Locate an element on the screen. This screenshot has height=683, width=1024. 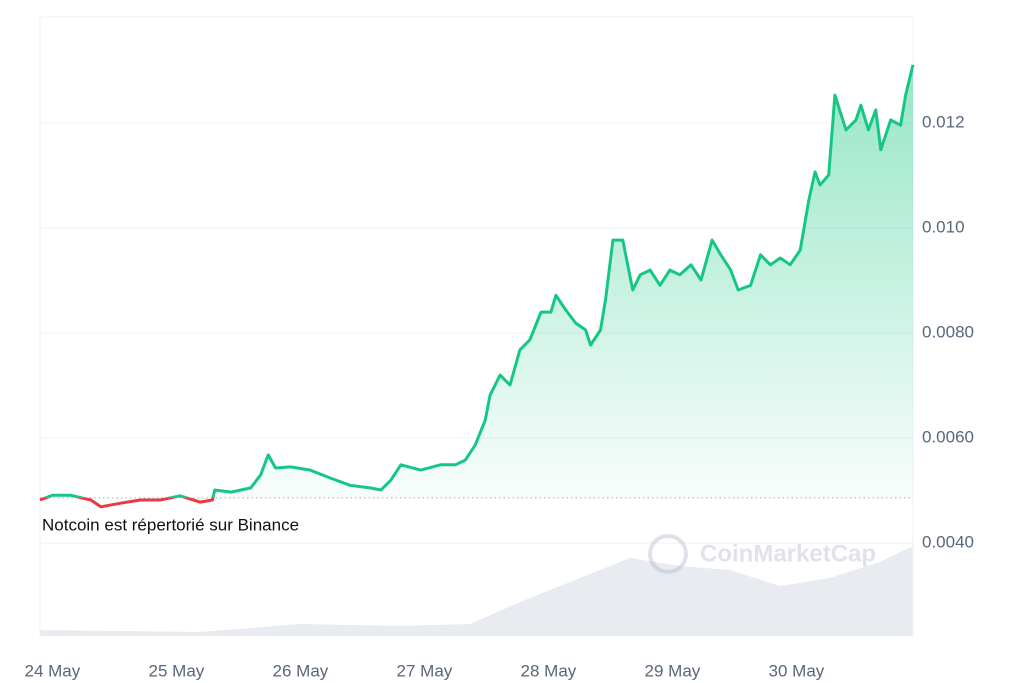
x-tick-label: 26 May is located at coordinates (301, 670).